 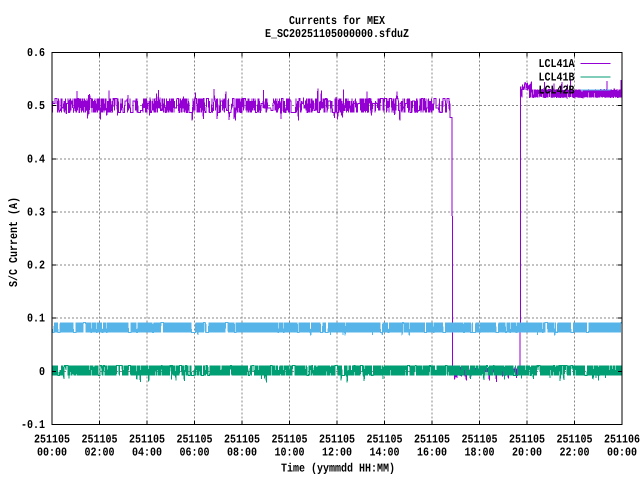 I want to click on svg-text: E_SC20251105000000.sfduZ, so click(x=337, y=34).